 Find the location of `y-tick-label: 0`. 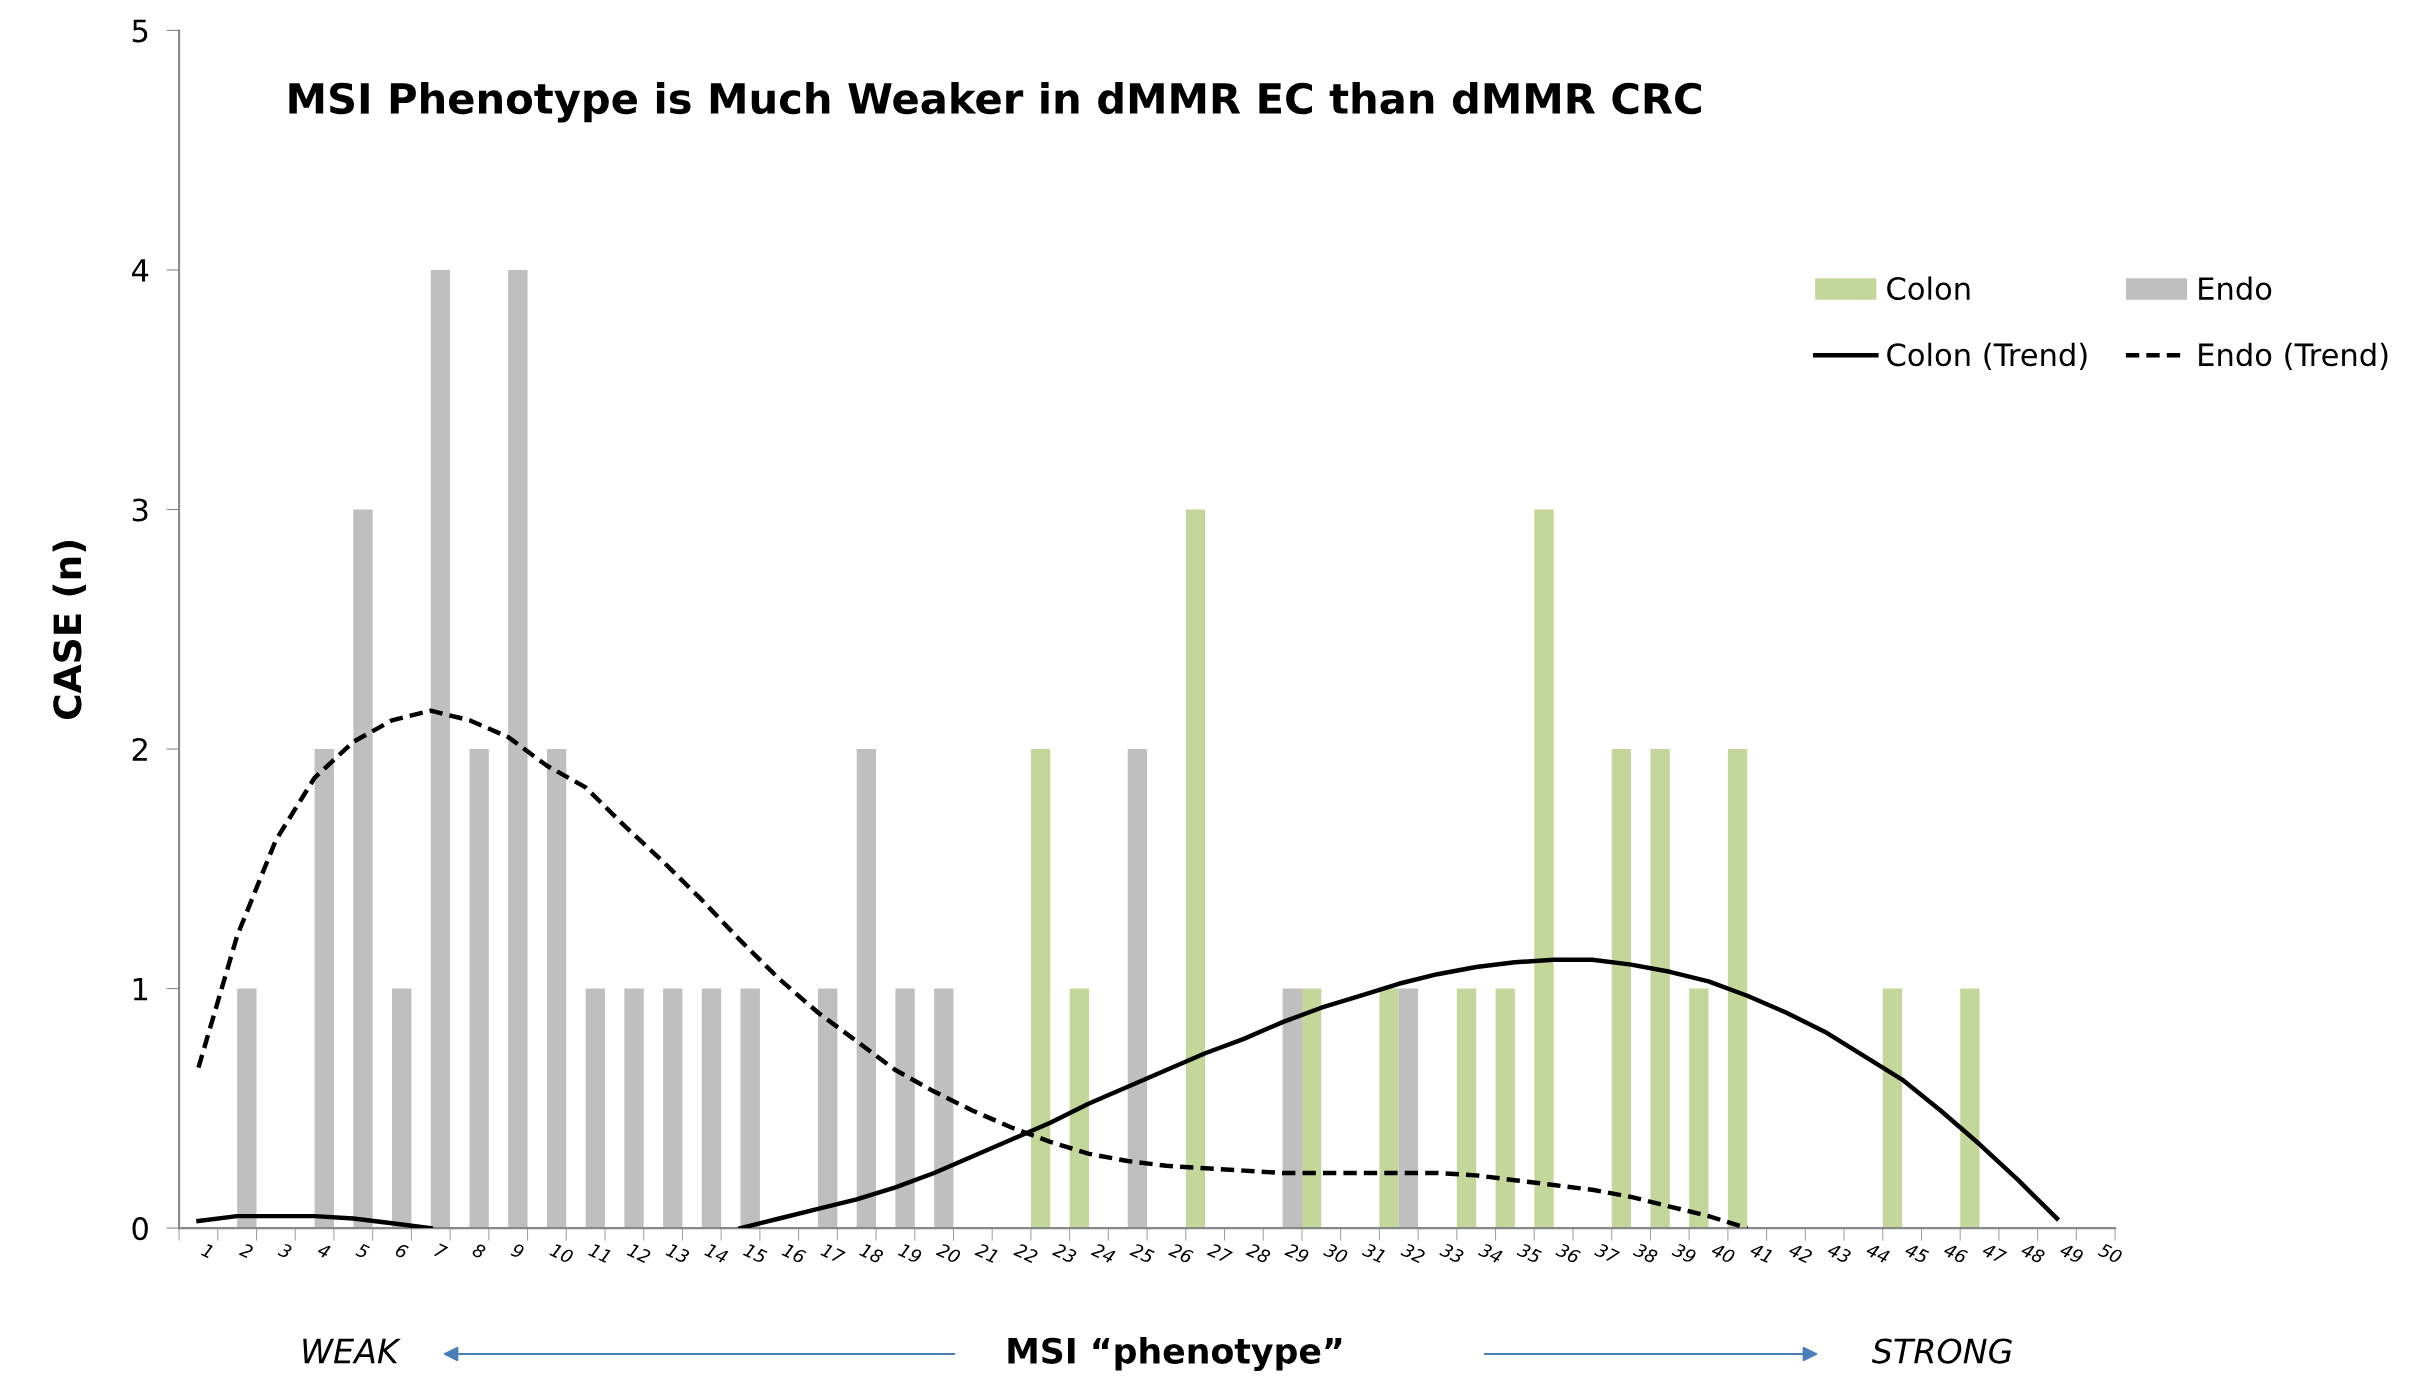

y-tick-label: 0 is located at coordinates (140, 1229).